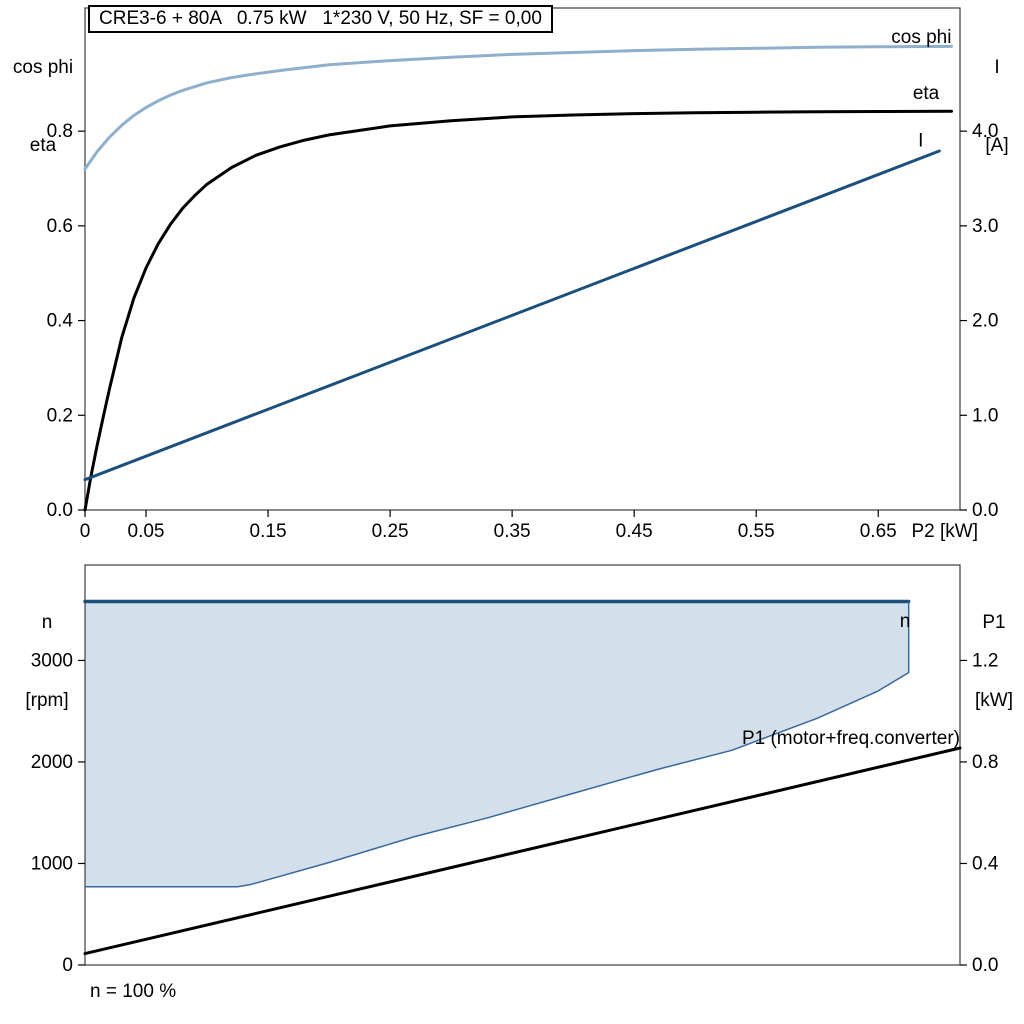 The image size is (1024, 1024). I want to click on axis-title-bottom-right: P1 [kW], so click(994, 662).